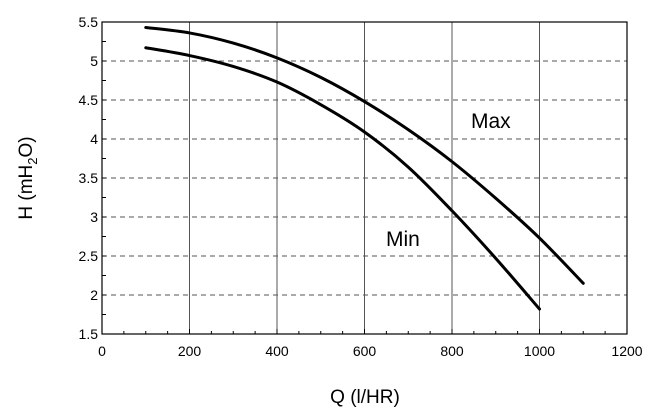 The image size is (656, 410). I want to click on y-axis-title-main: H (mH, so click(26, 192).